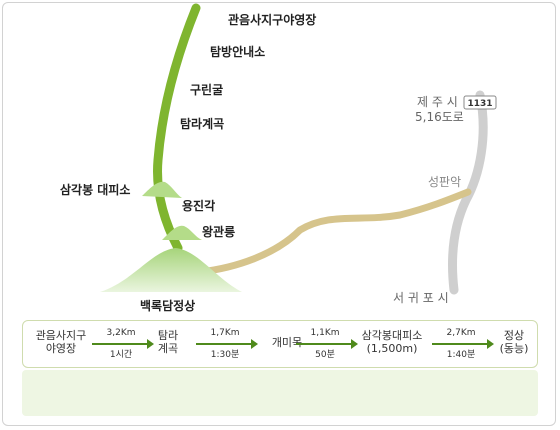  Describe the element at coordinates (334, 232) in the screenshot. I see `seongpanak-trail` at that location.